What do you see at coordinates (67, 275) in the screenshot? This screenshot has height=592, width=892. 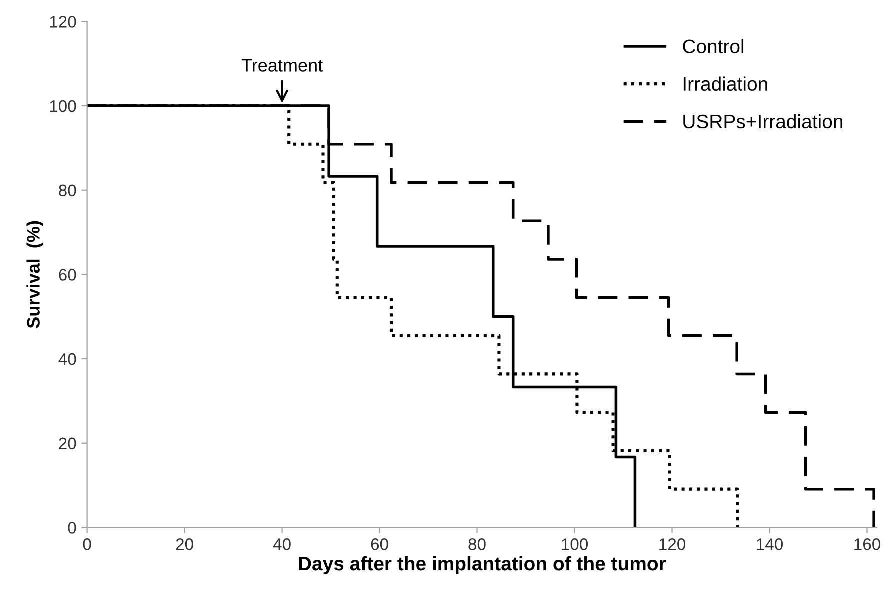 I see `y-tick-label: 60` at bounding box center [67, 275].